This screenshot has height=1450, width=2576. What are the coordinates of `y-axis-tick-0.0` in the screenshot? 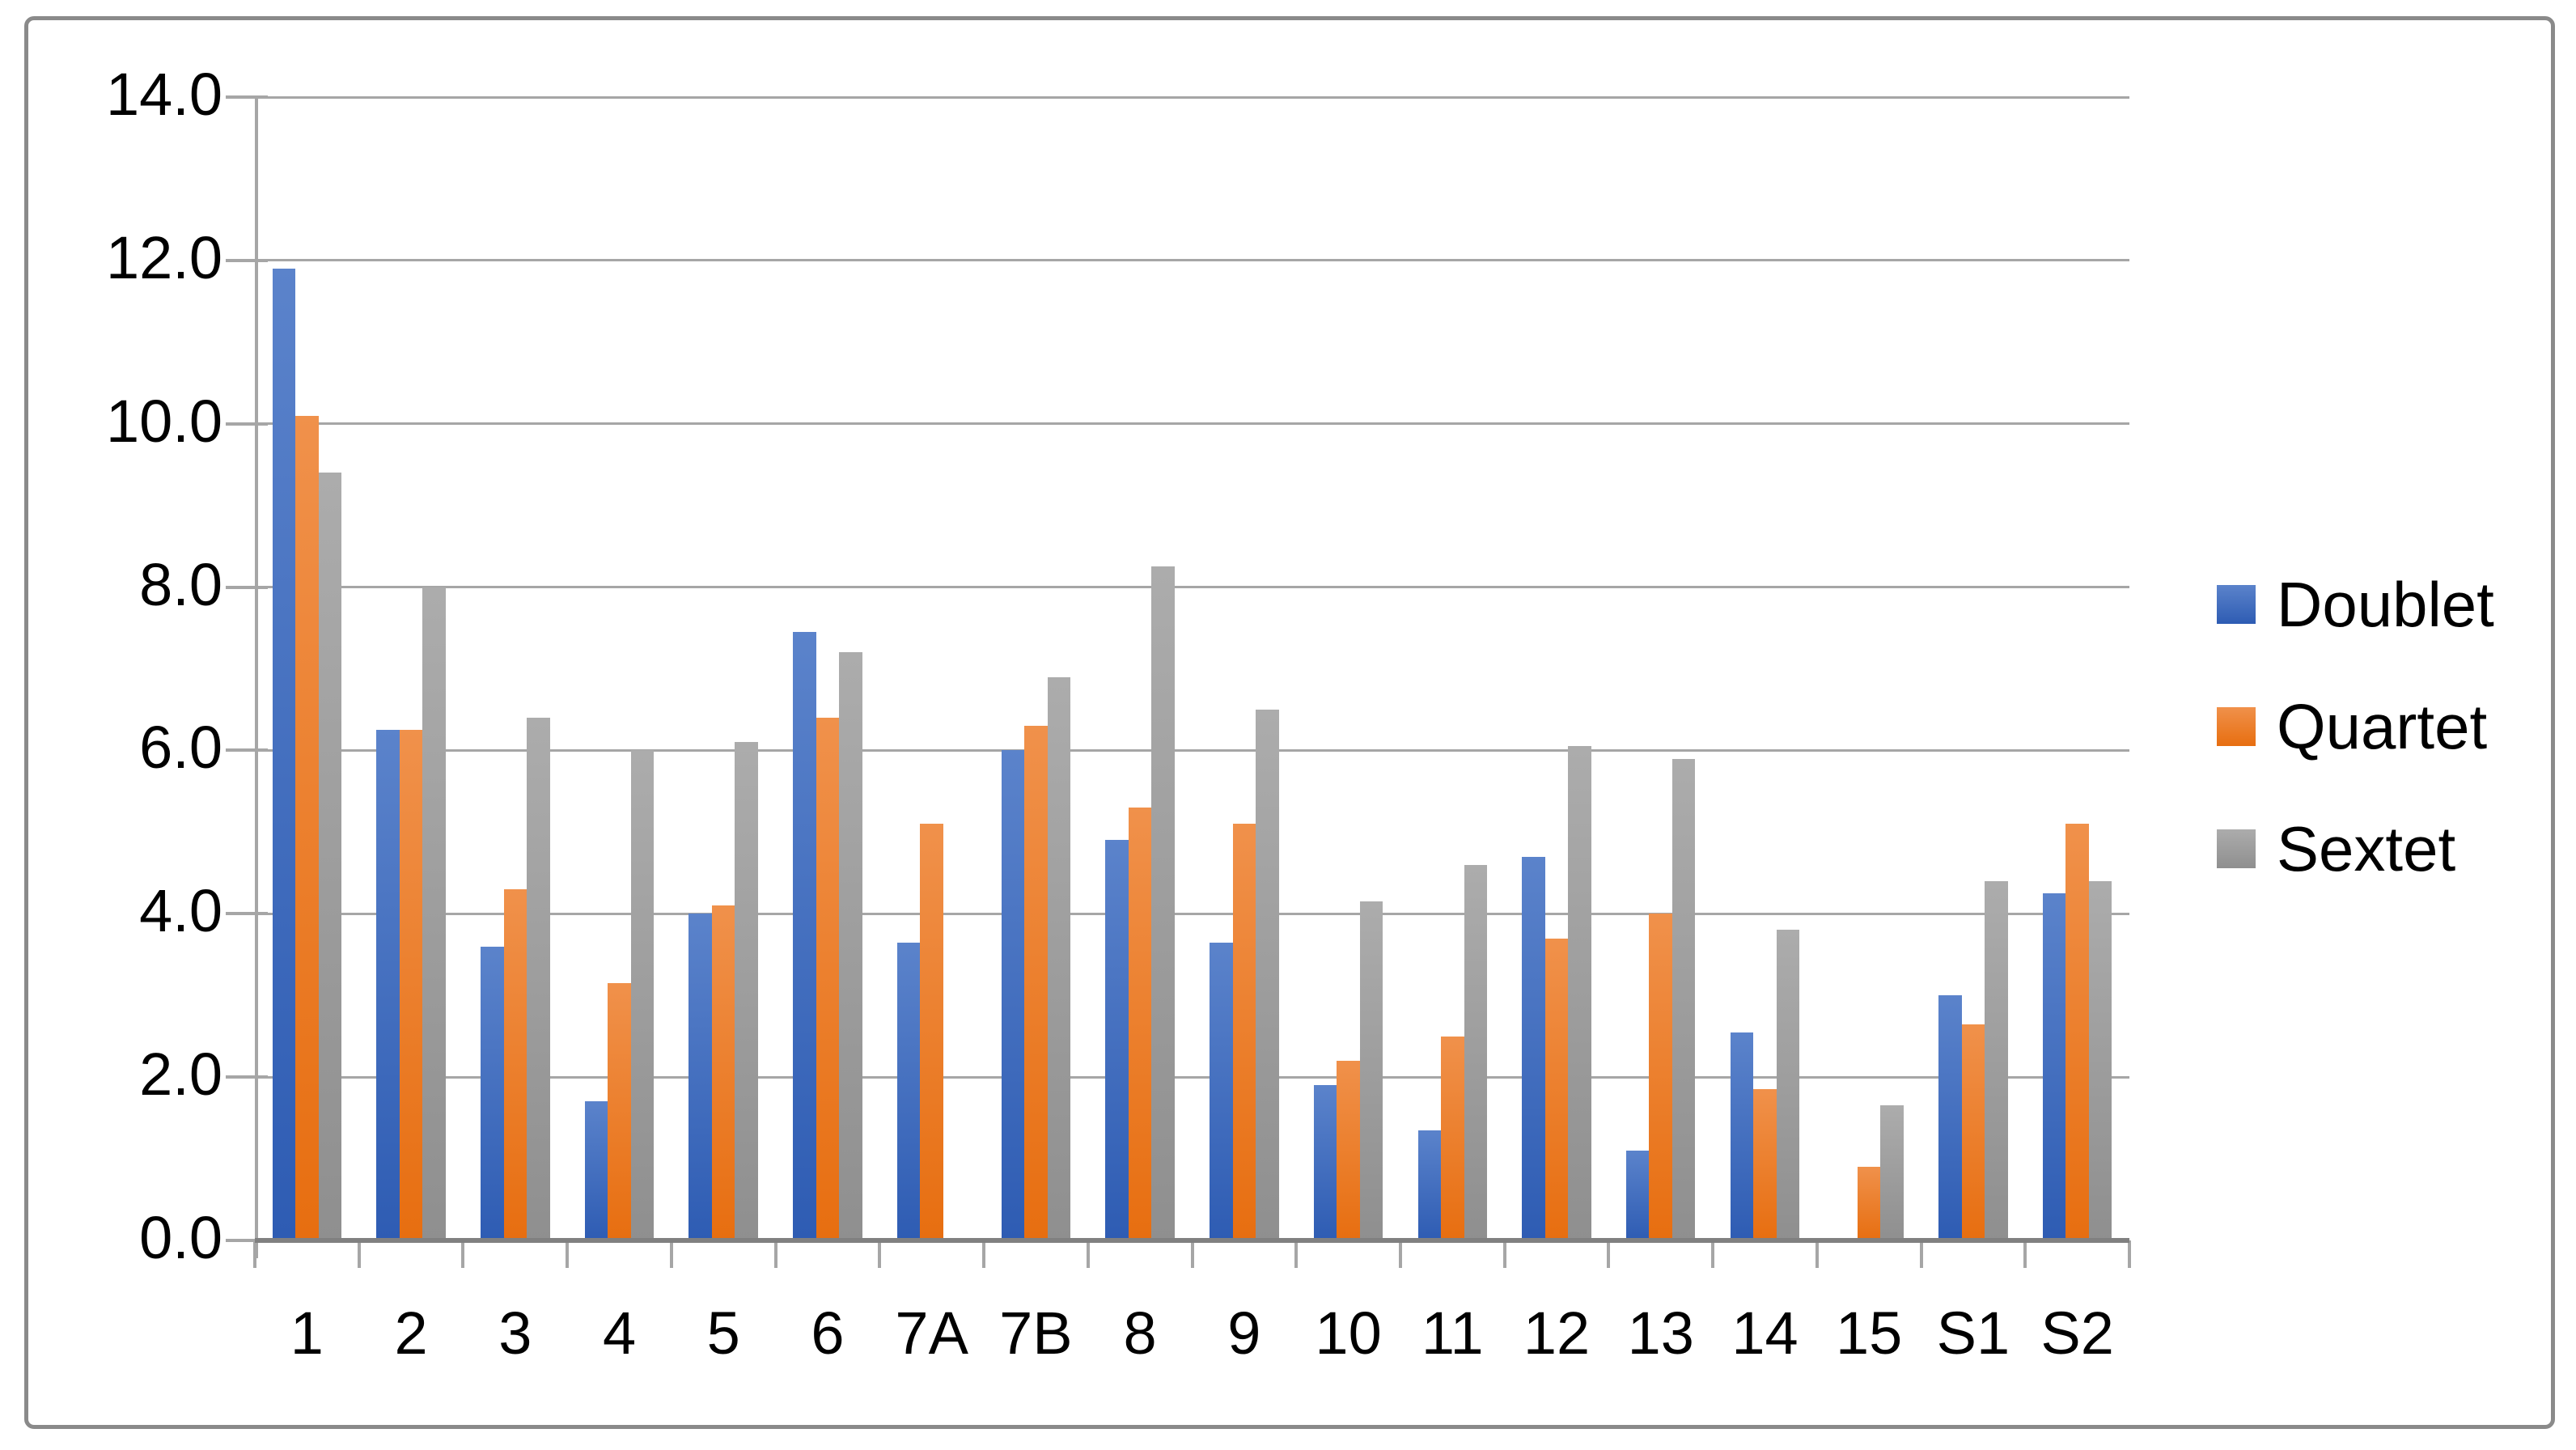 It's located at (247, 1240).